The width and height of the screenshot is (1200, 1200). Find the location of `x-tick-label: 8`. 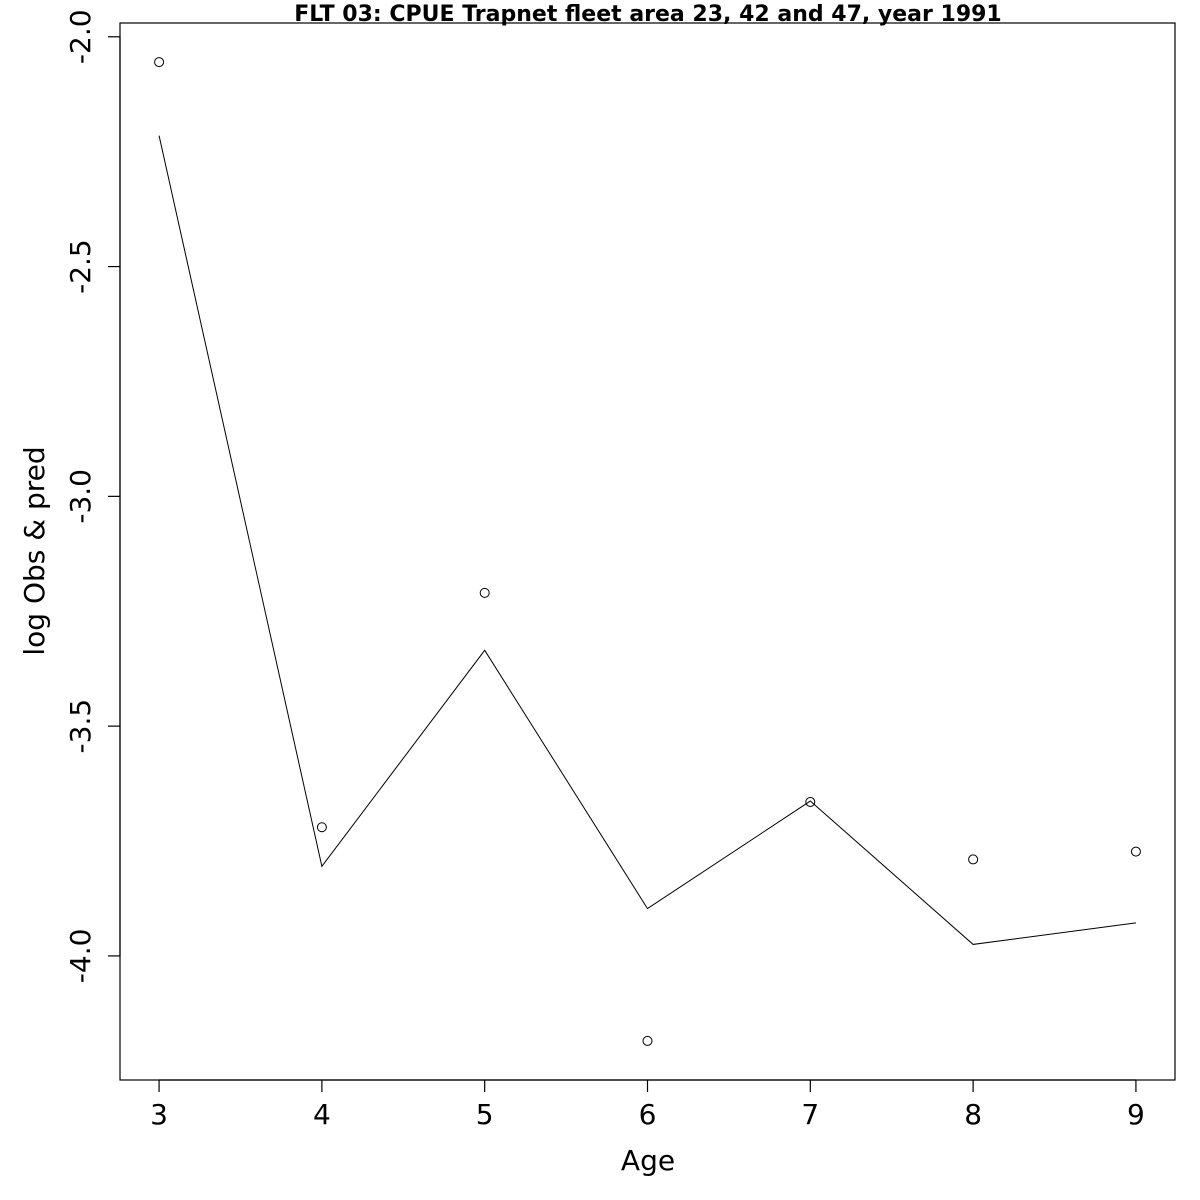

x-tick-label: 8 is located at coordinates (973, 1114).